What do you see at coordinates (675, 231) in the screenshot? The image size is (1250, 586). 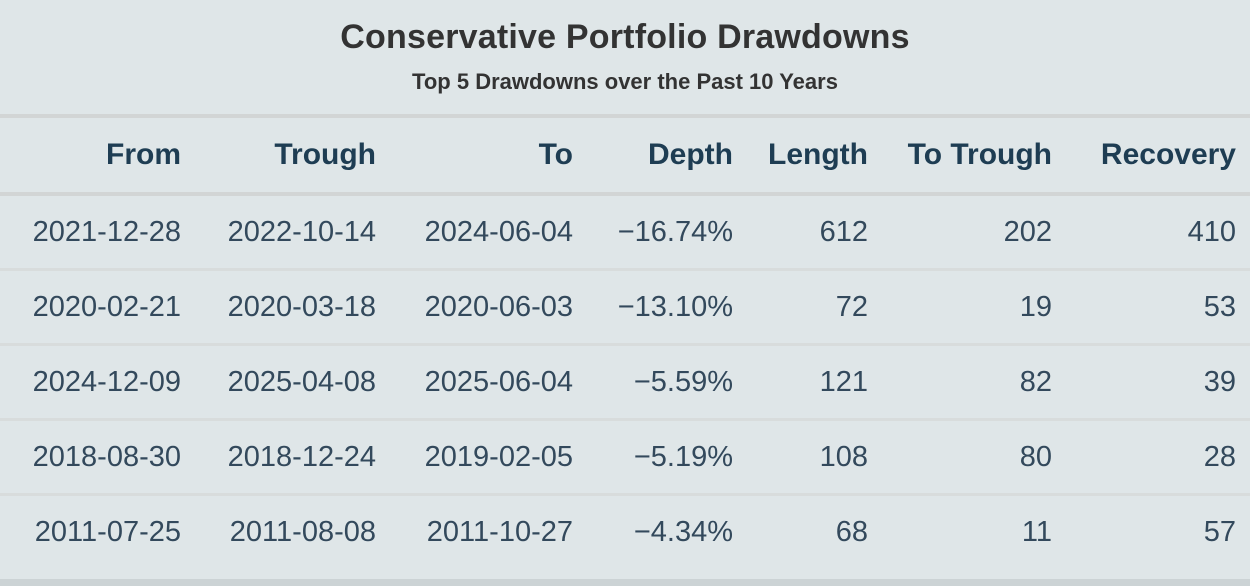 I see `cell-depth: −16.74%` at bounding box center [675, 231].